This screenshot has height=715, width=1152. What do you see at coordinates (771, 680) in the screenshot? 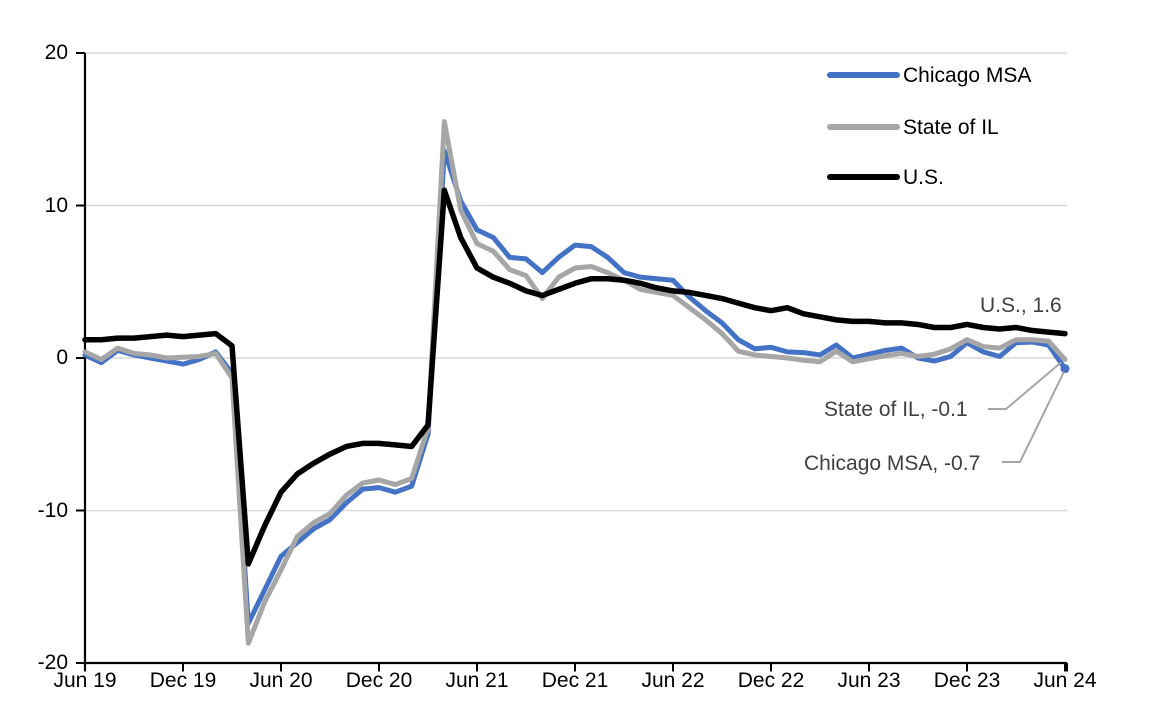
I see `x-tick-label-dec22: Dec 22` at bounding box center [771, 680].